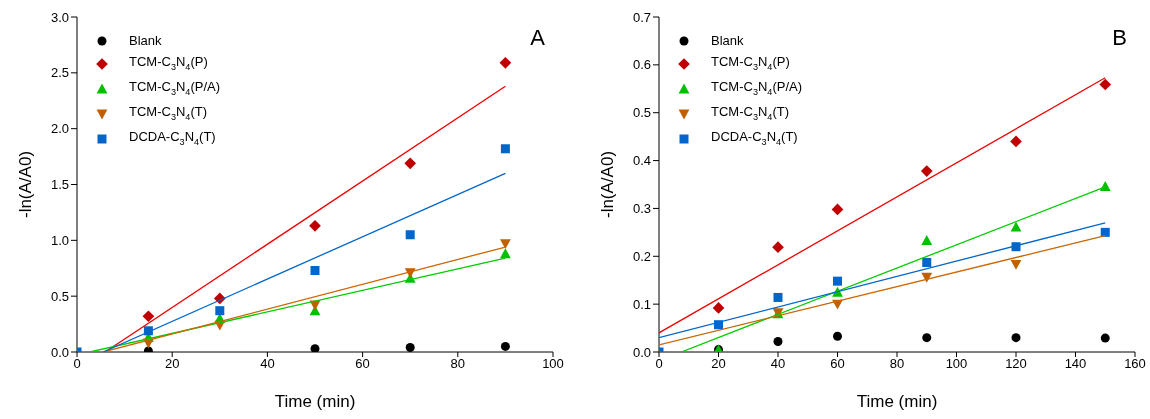 The width and height of the screenshot is (1150, 419). I want to click on annotation: B, so click(1119, 38).